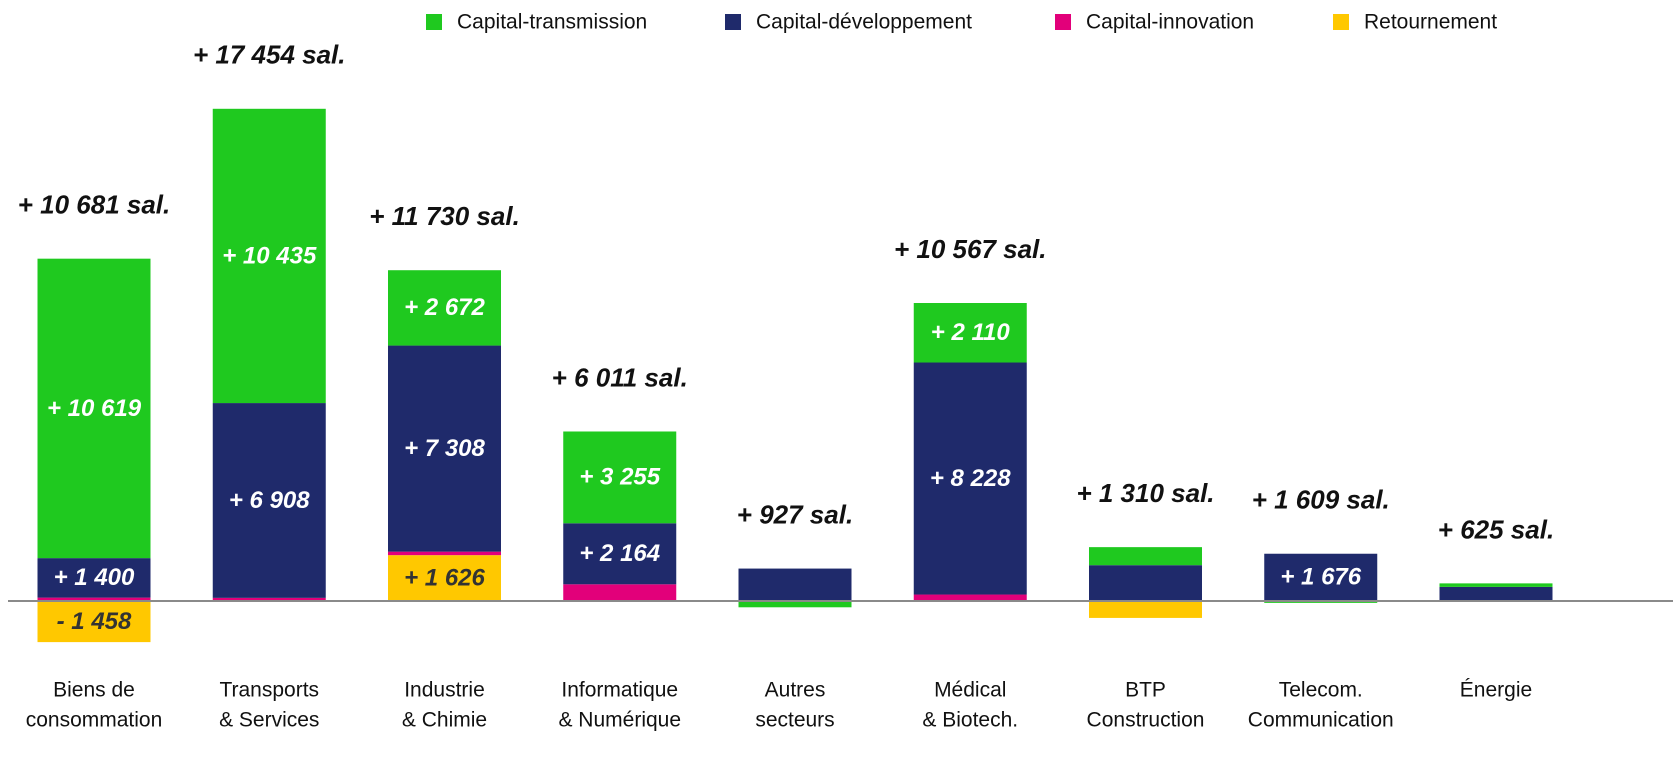 The height and width of the screenshot is (779, 1673). What do you see at coordinates (1170, 22) in the screenshot?
I see `legend-label: Capital-innovation` at bounding box center [1170, 22].